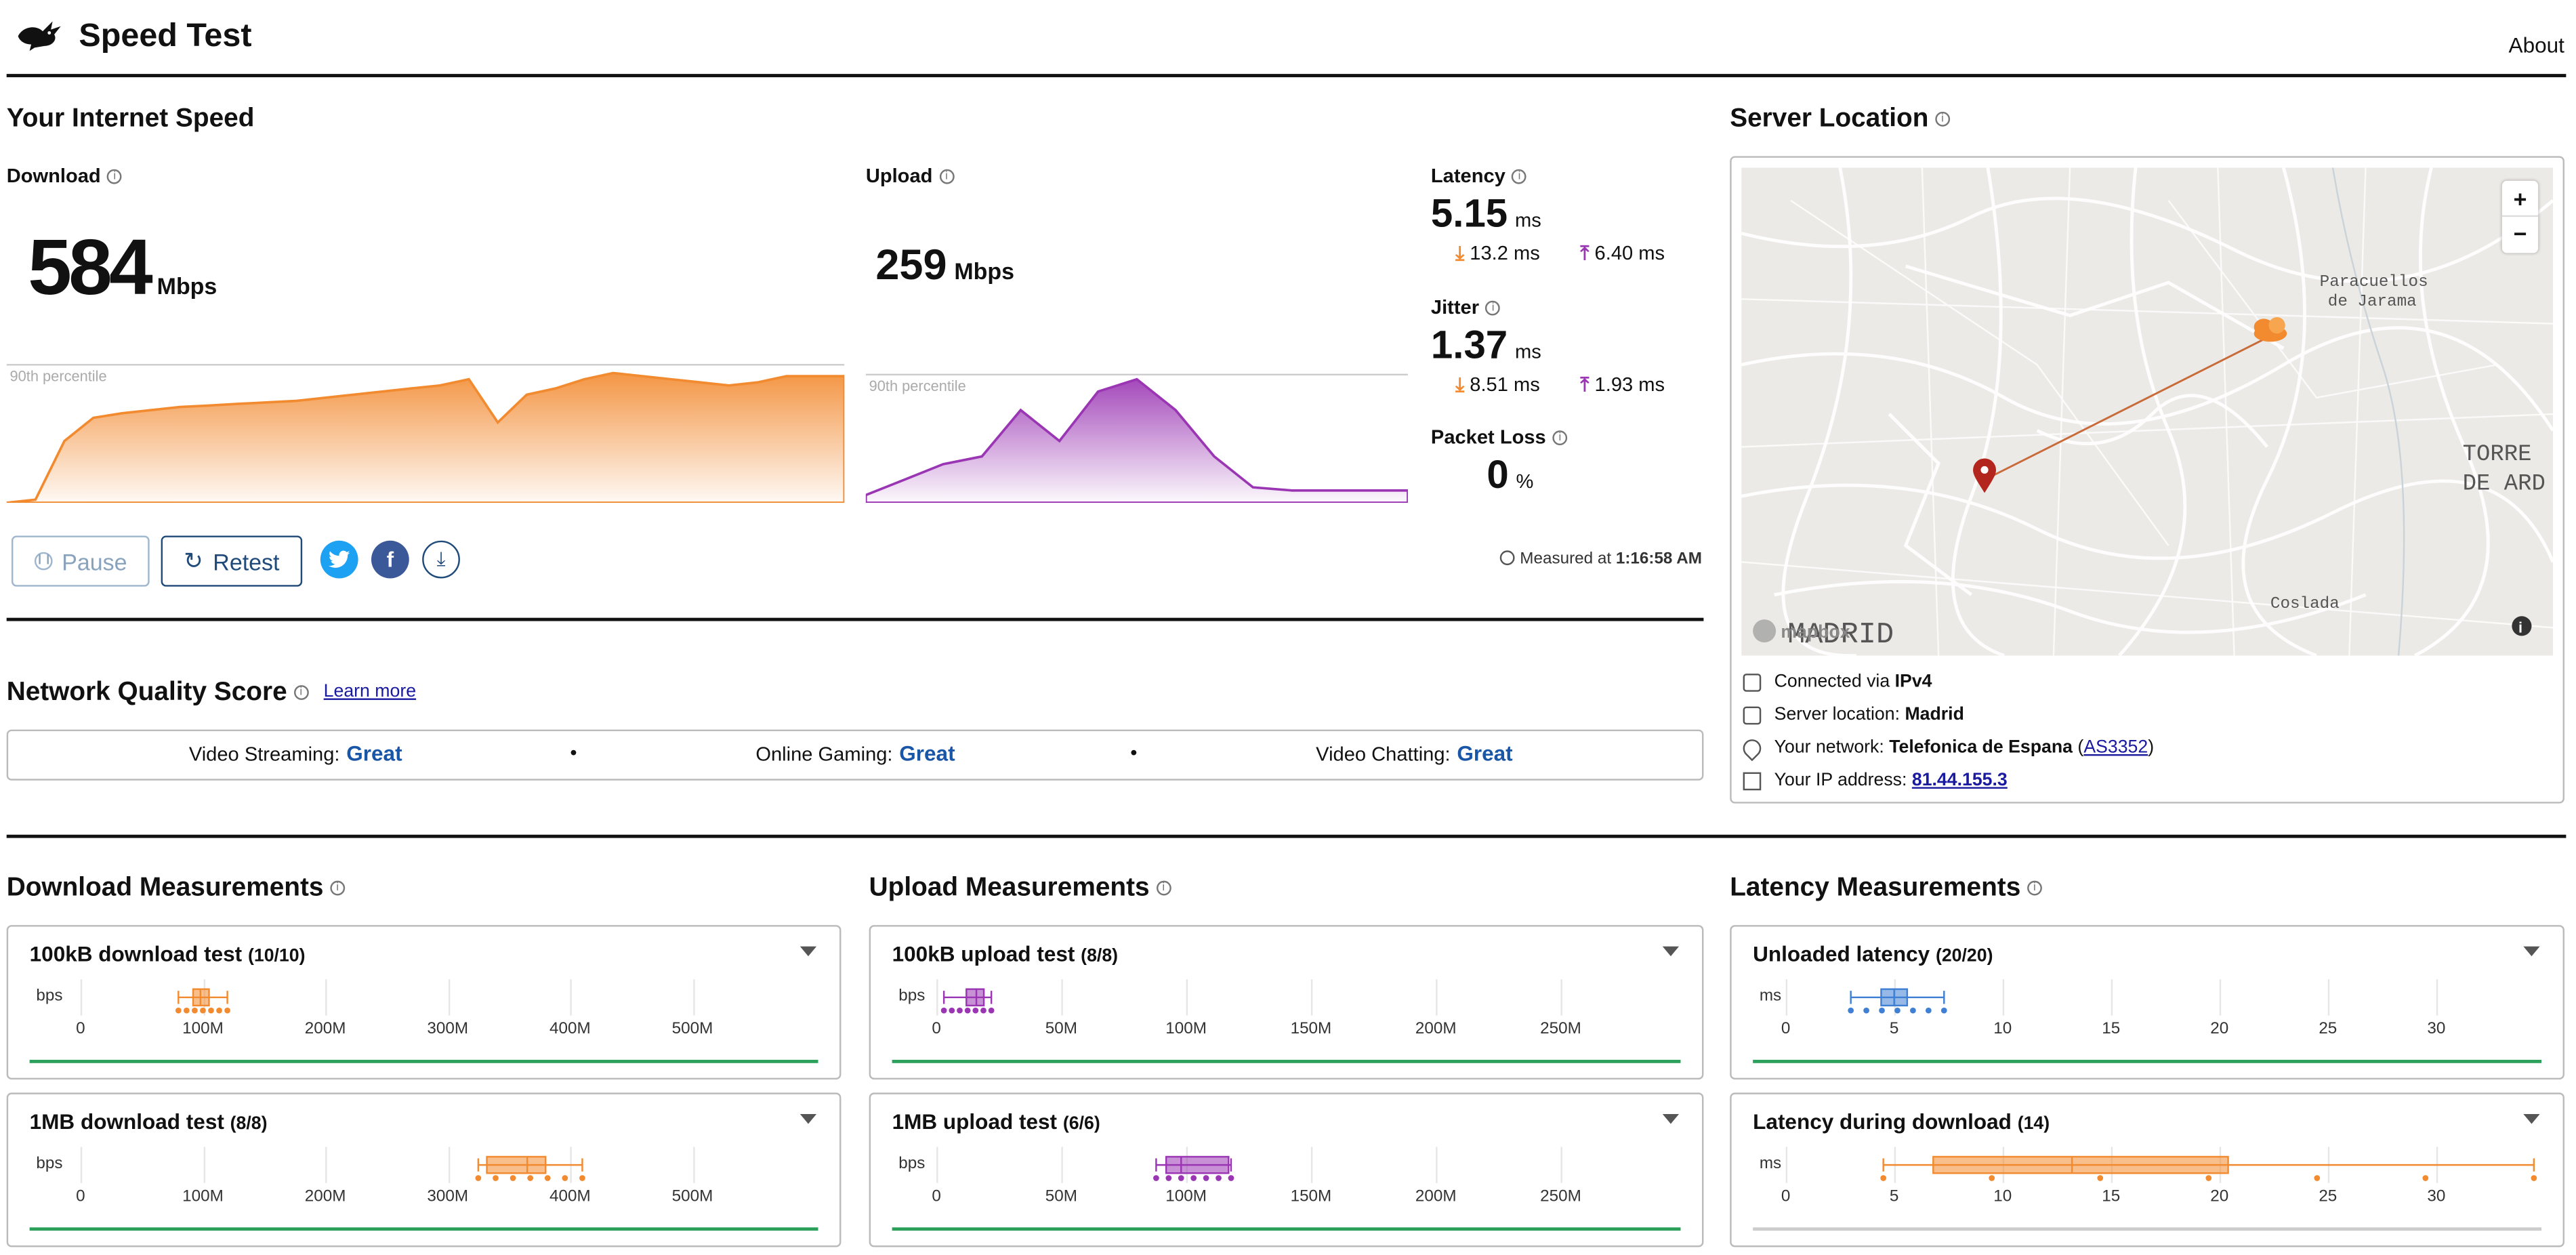  Describe the element at coordinates (2536, 45) in the screenshot. I see `about-link: About` at that location.